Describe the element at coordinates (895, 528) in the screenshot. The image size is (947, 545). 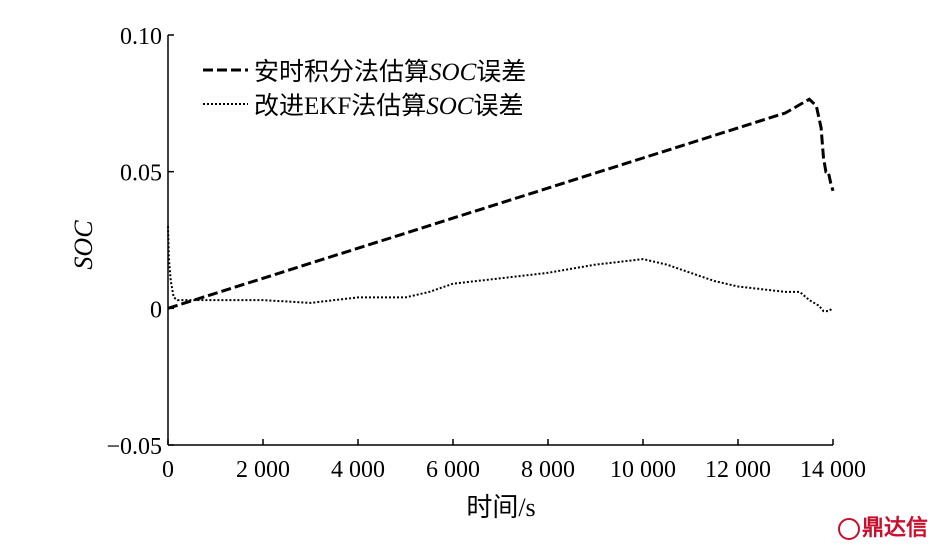
I see `watermark-text: 鼎达信` at that location.